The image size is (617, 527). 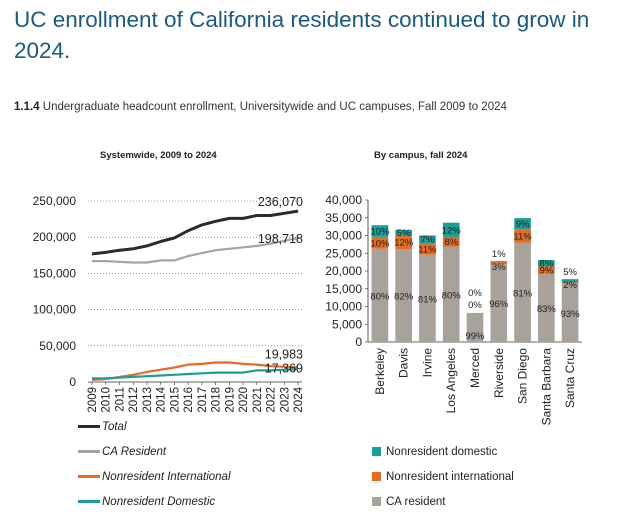 What do you see at coordinates (284, 368) in the screenshot?
I see `end-label-nonres-dom: 17,369` at bounding box center [284, 368].